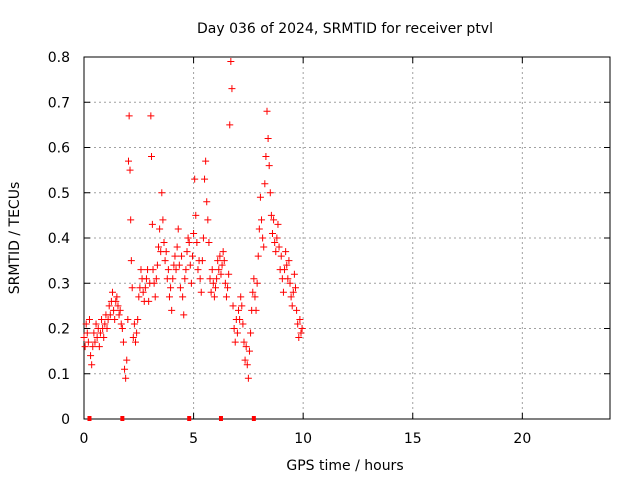 The width and height of the screenshot is (640, 480). I want to click on x-axis-label: GPS time / hours, so click(344, 466).